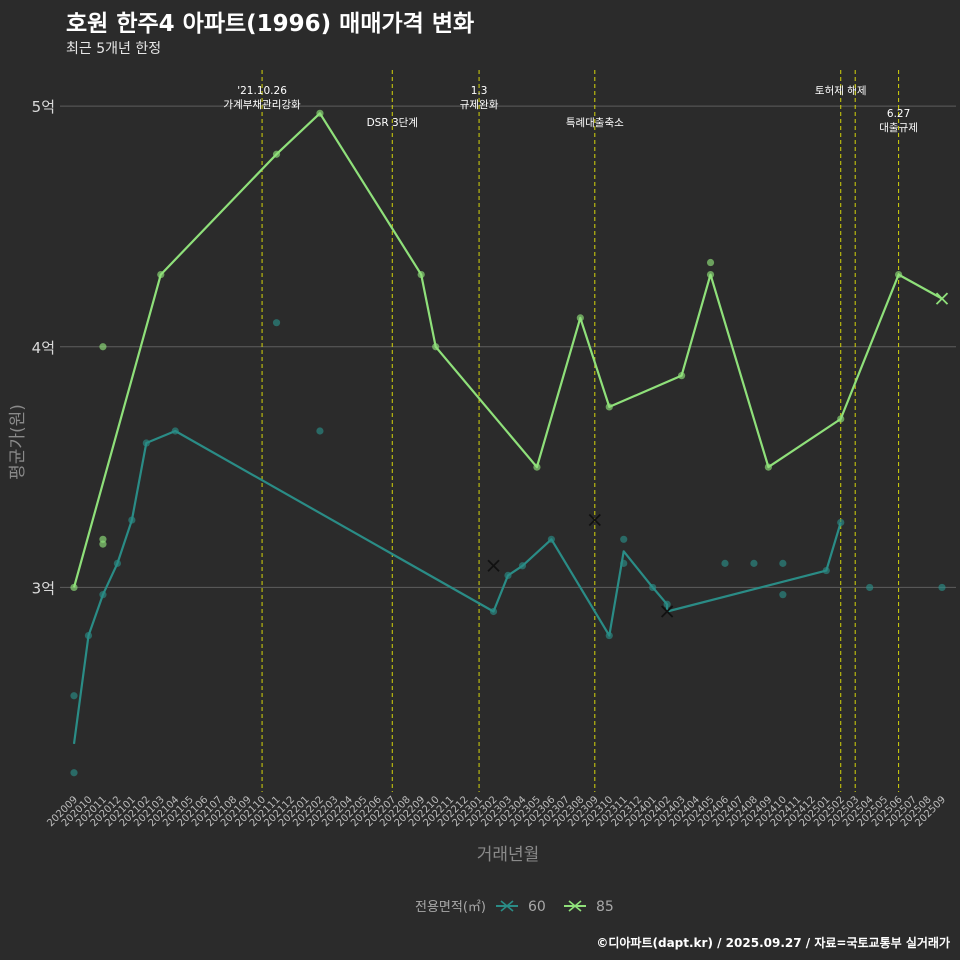  I want to click on y-tick-label: 4억, so click(43, 348).